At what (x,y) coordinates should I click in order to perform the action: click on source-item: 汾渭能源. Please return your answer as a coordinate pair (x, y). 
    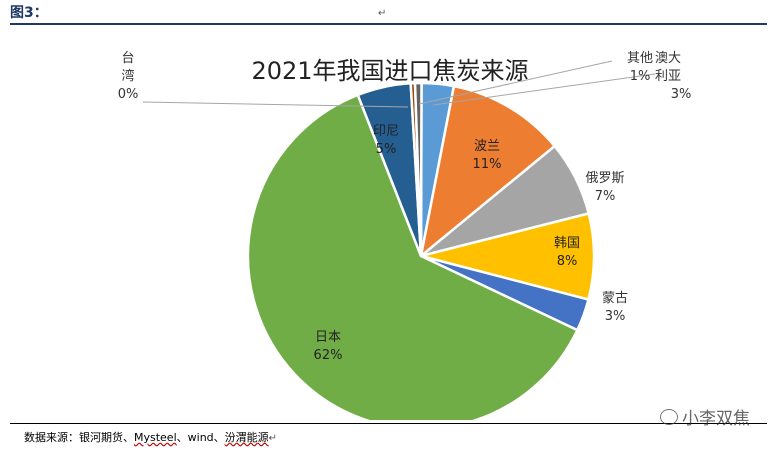
    Looking at the image, I should click on (246, 437).